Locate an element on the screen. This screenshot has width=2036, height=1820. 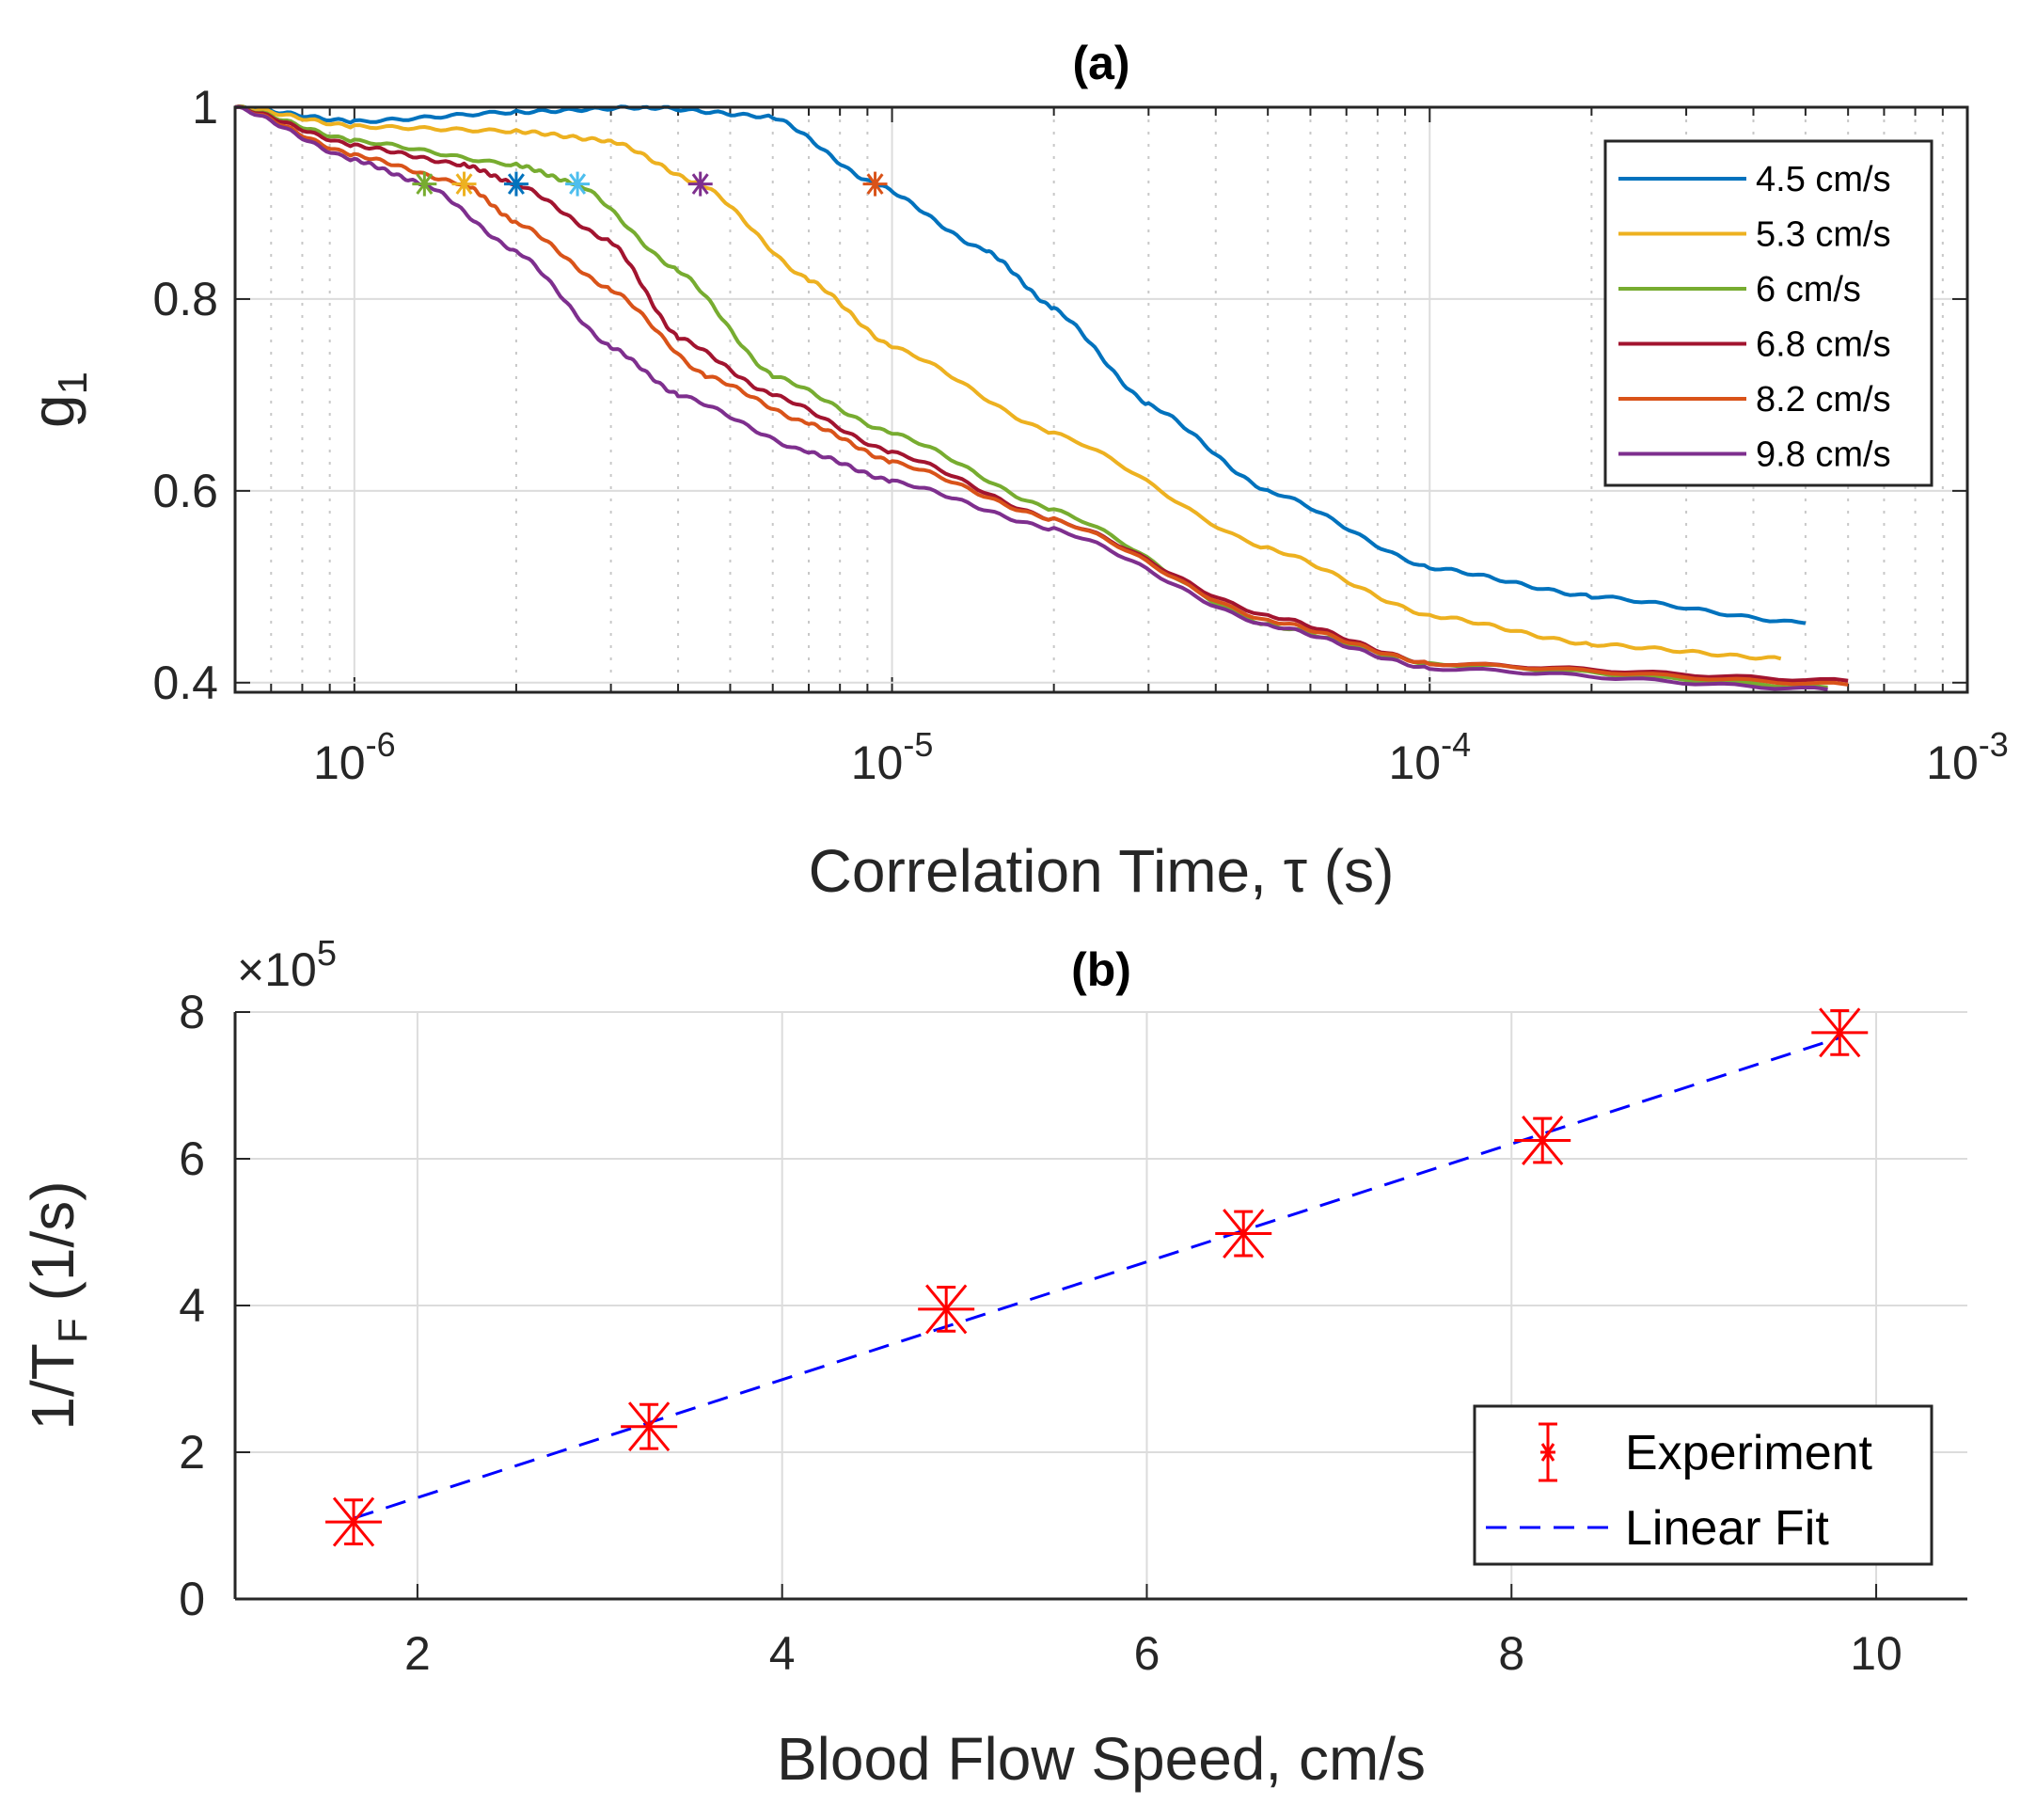
legend-label: 9.8 cm/s is located at coordinates (1823, 455).